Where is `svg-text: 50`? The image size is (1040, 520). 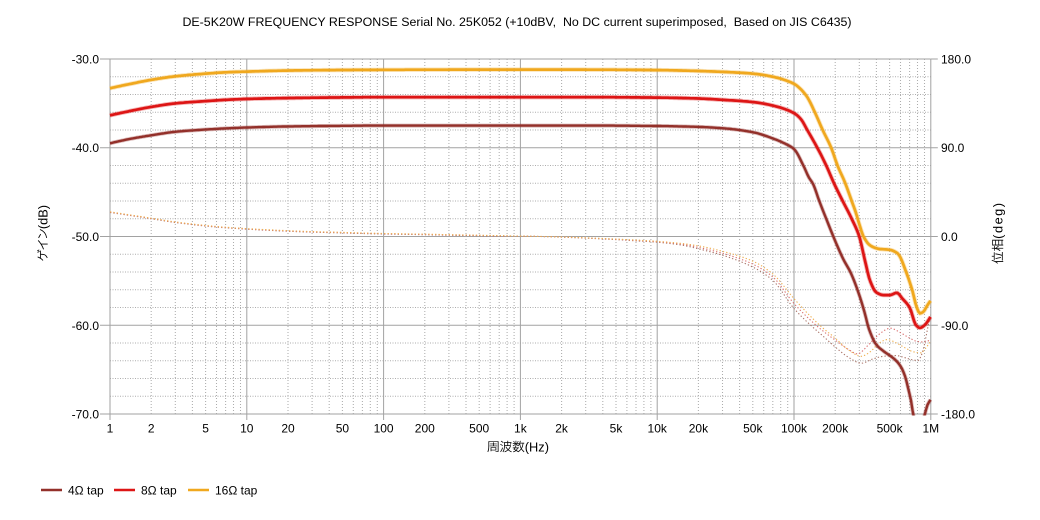 svg-text: 50 is located at coordinates (343, 429).